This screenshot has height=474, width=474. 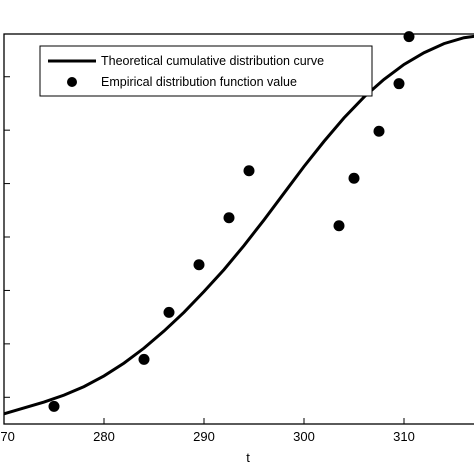 I want to click on x-tick-label-2: 290, so click(x=204, y=436).